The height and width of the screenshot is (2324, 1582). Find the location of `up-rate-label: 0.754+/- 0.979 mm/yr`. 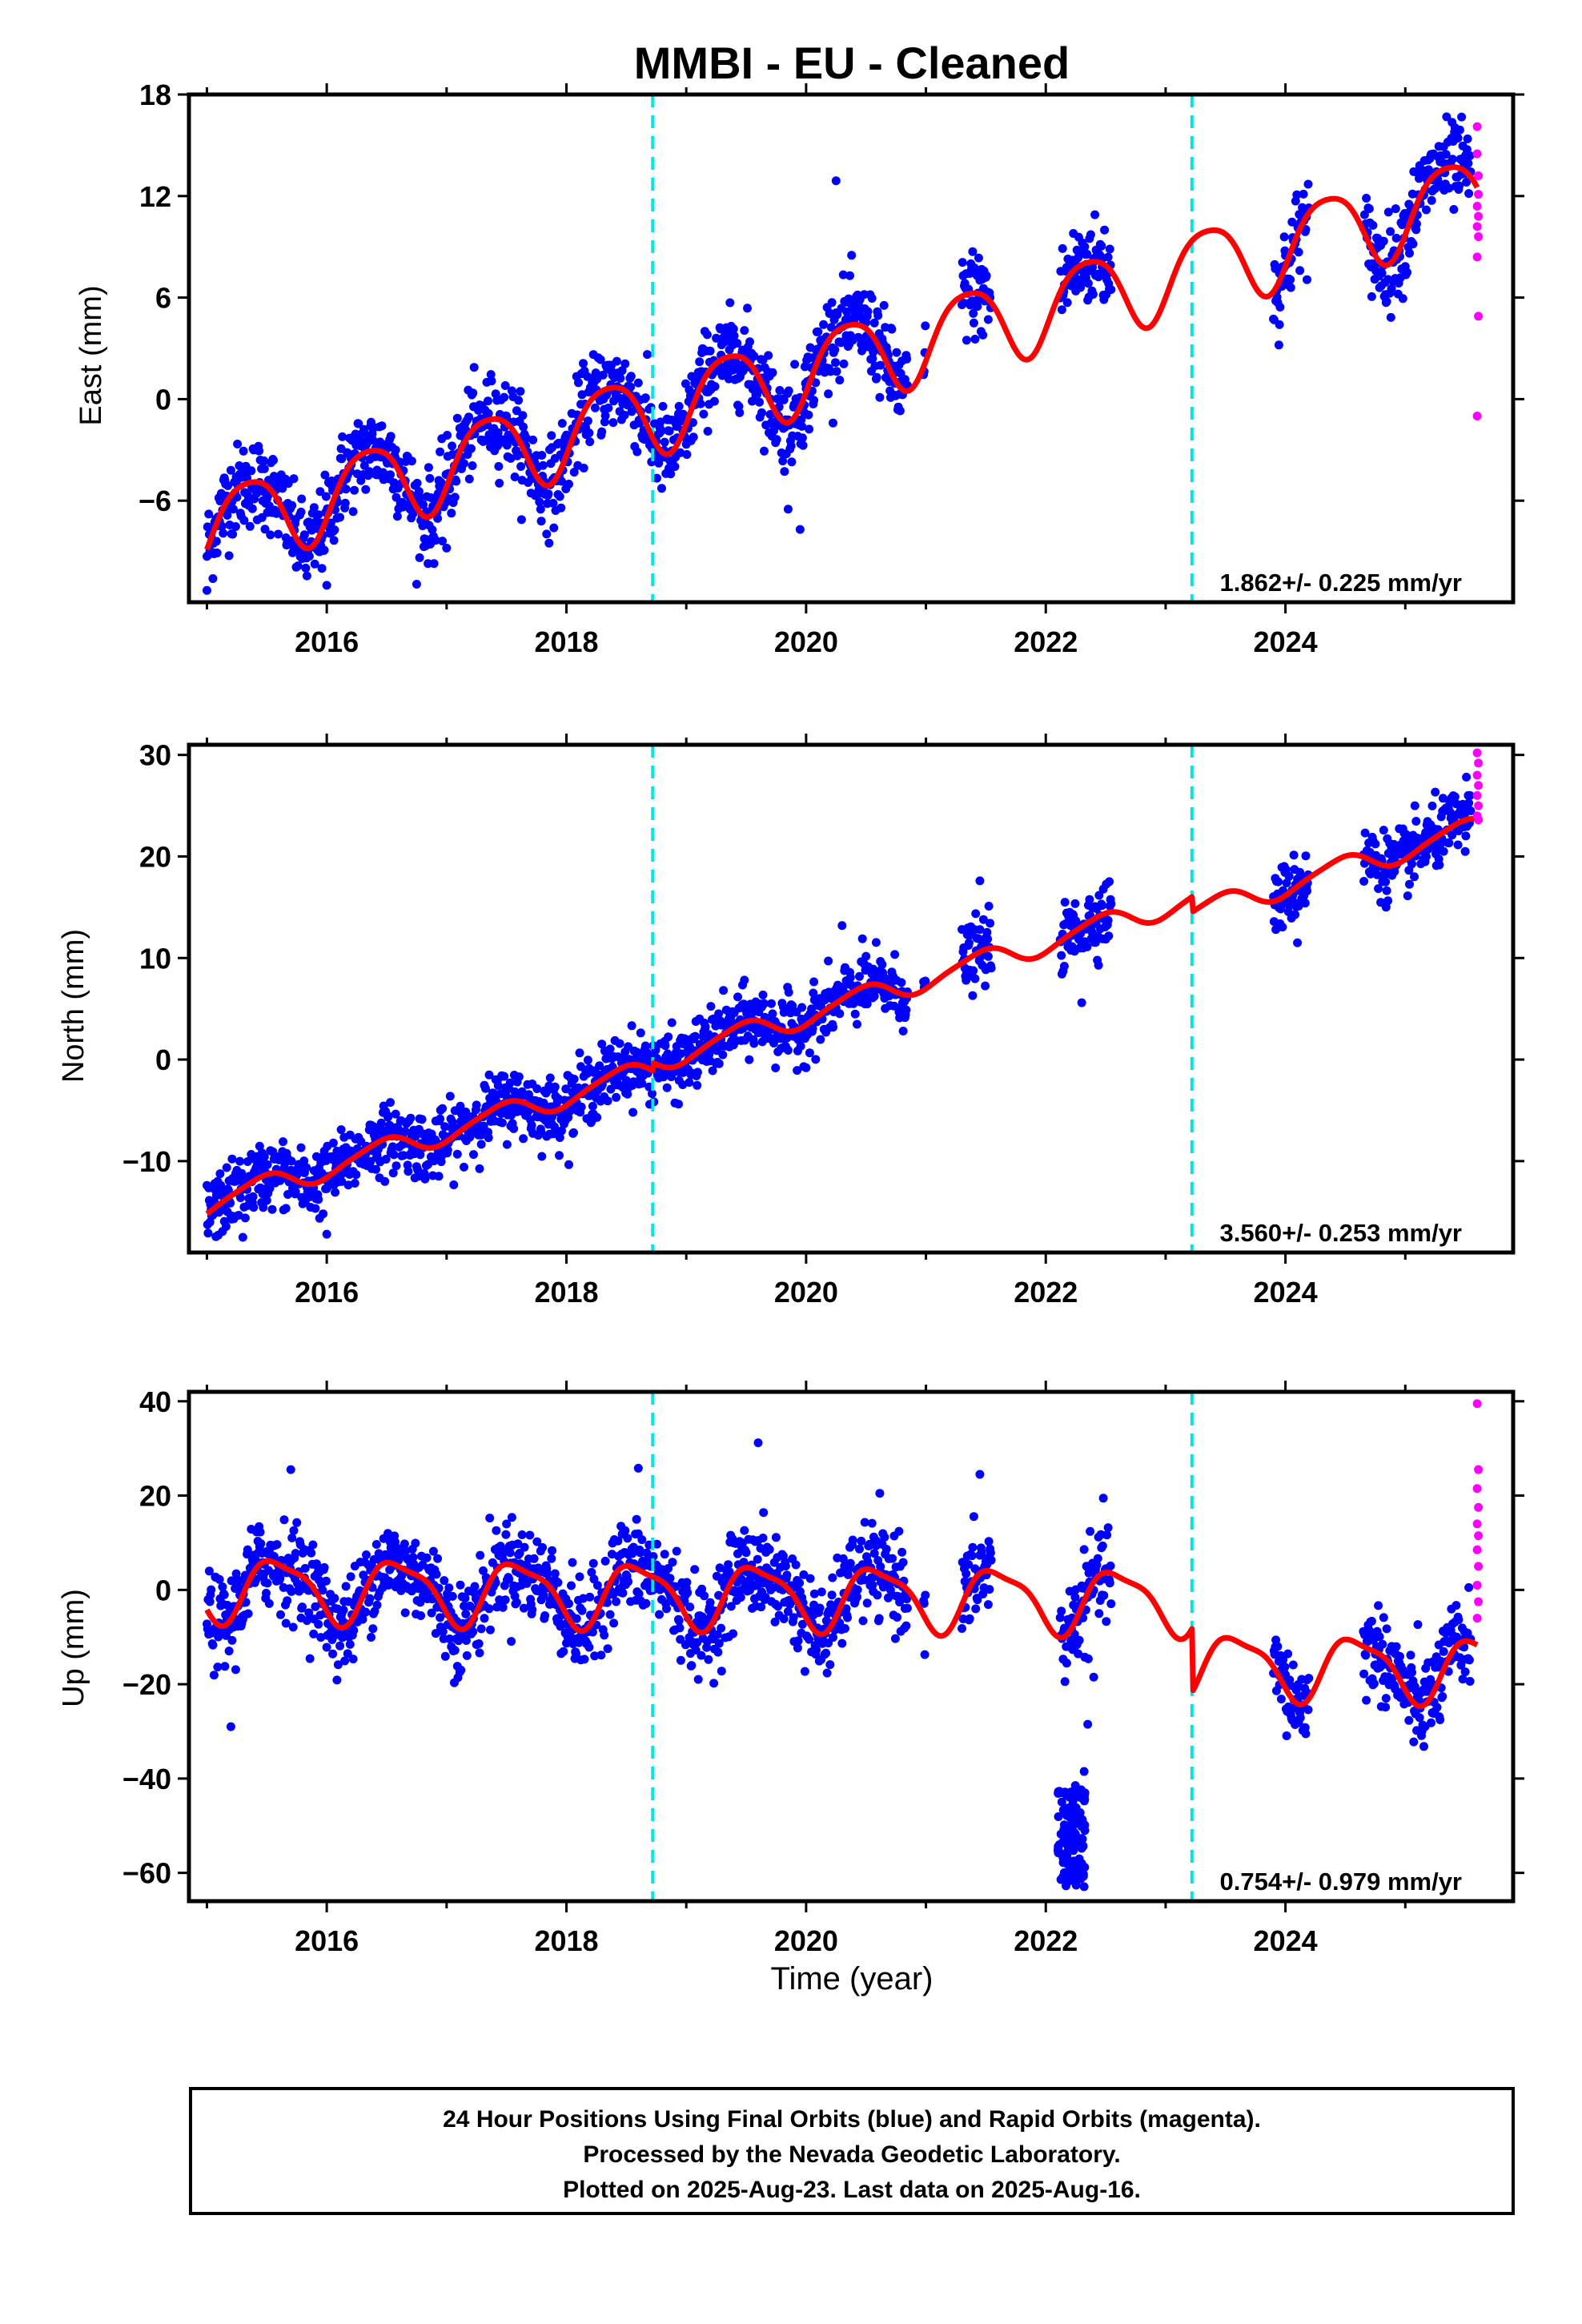

up-rate-label: 0.754+/- 0.979 mm/yr is located at coordinates (1341, 1882).